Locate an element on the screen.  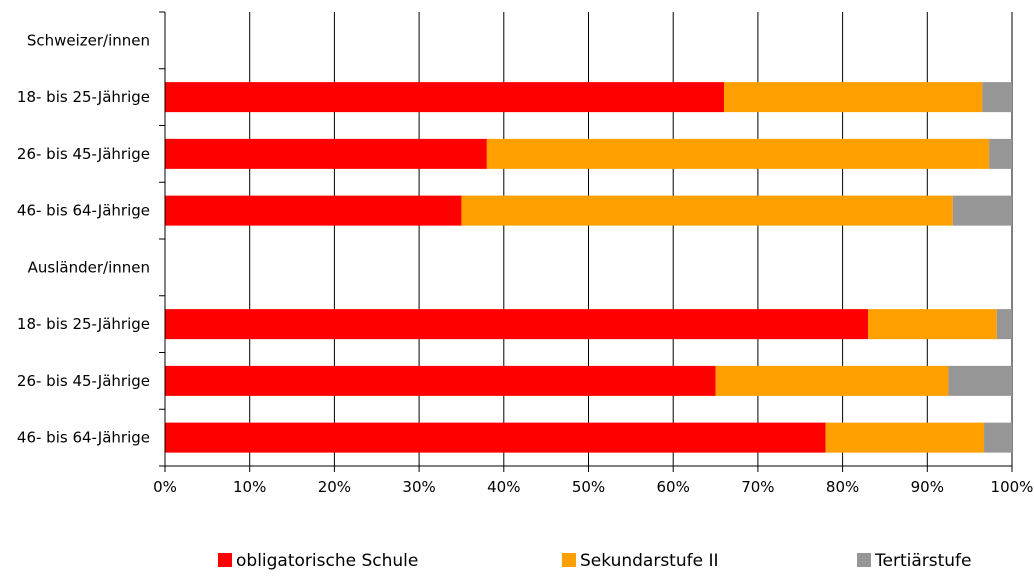
legend-label: obligatorische Schule is located at coordinates (327, 561).